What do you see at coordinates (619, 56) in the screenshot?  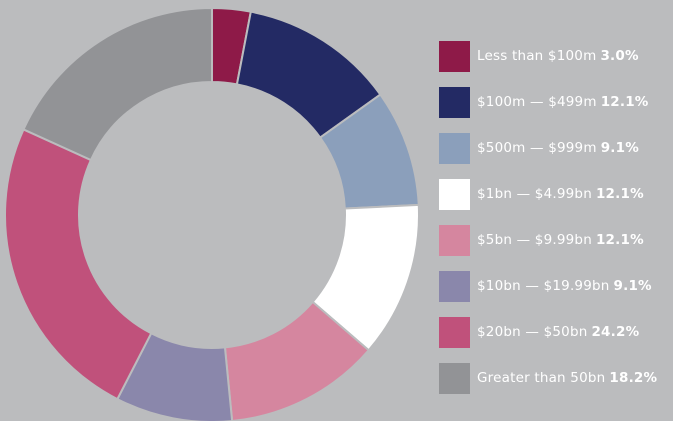 I see `legend-value: 3.0%` at bounding box center [619, 56].